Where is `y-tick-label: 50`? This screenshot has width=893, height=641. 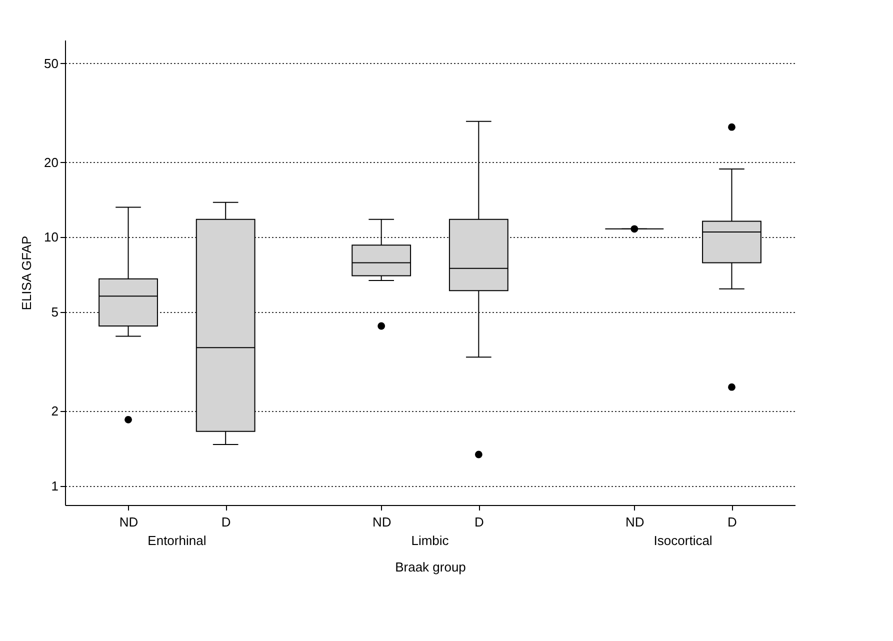
y-tick-label: 50 is located at coordinates (51, 63).